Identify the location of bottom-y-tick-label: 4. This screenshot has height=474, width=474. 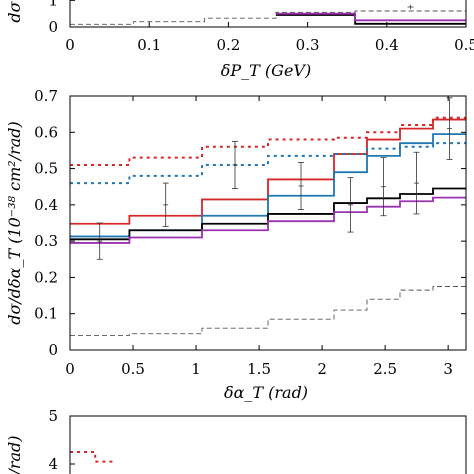
(53, 464).